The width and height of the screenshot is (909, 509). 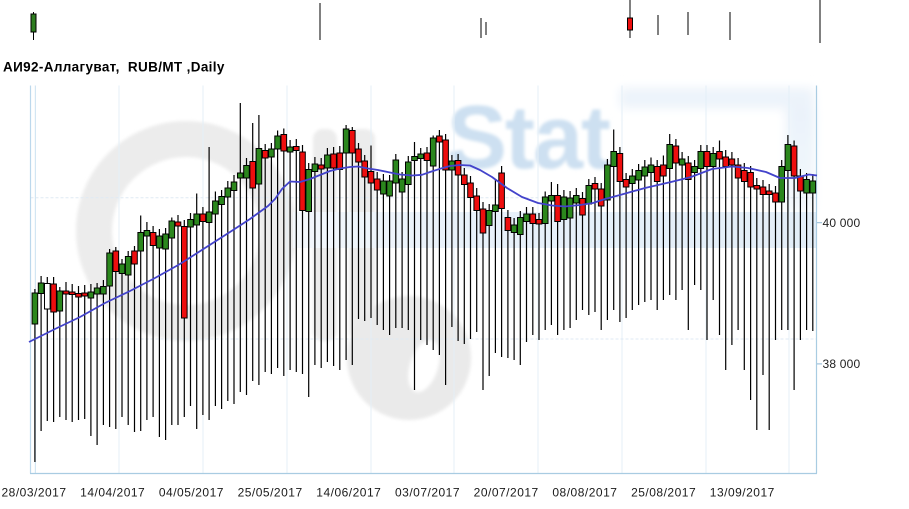 I want to click on svg-text: 28/03/2017, so click(x=33, y=493).